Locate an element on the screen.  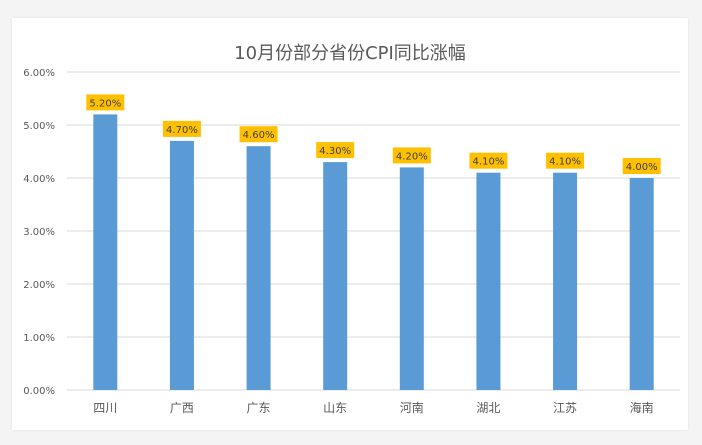
y-tick-label: 0.00% is located at coordinates (39, 391).